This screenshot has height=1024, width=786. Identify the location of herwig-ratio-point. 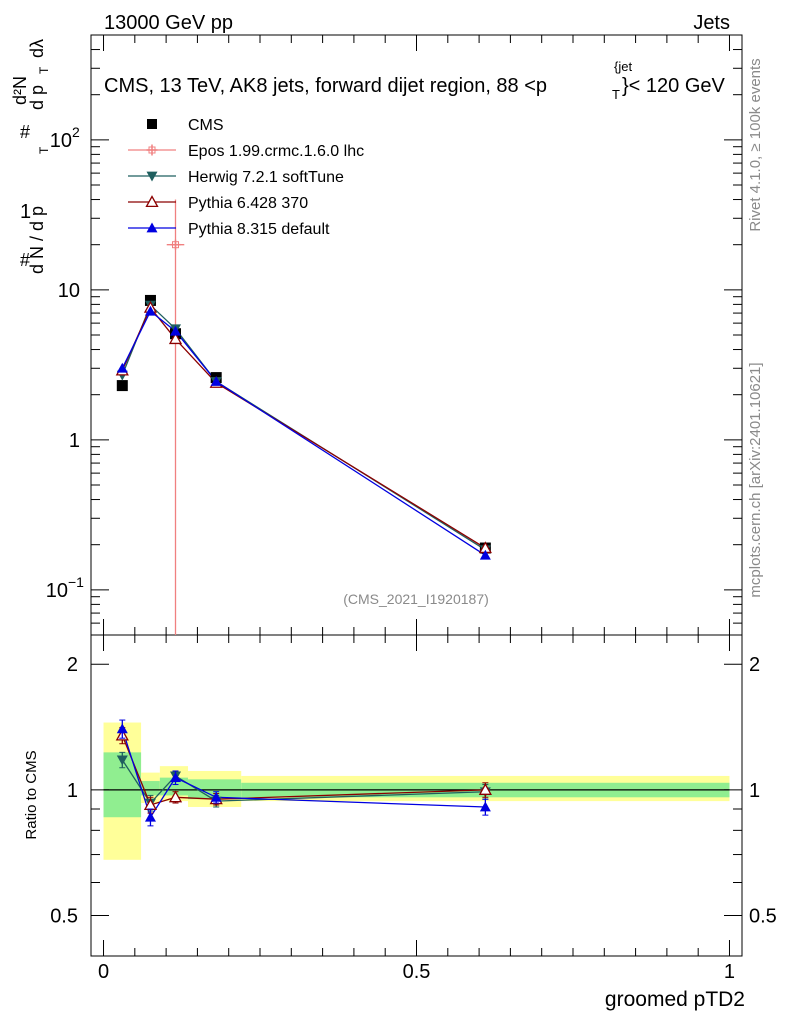
(122, 760).